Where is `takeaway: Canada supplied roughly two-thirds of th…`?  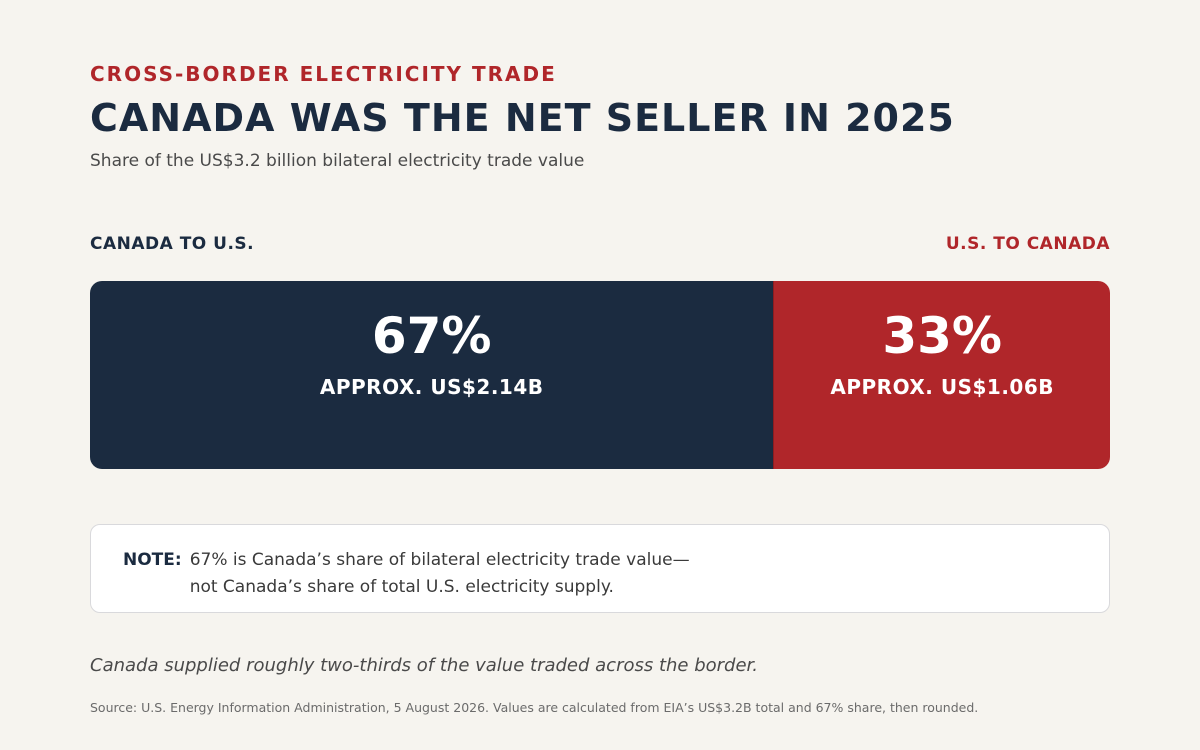 takeaway: Canada supplied roughly two-thirds of th… is located at coordinates (424, 665).